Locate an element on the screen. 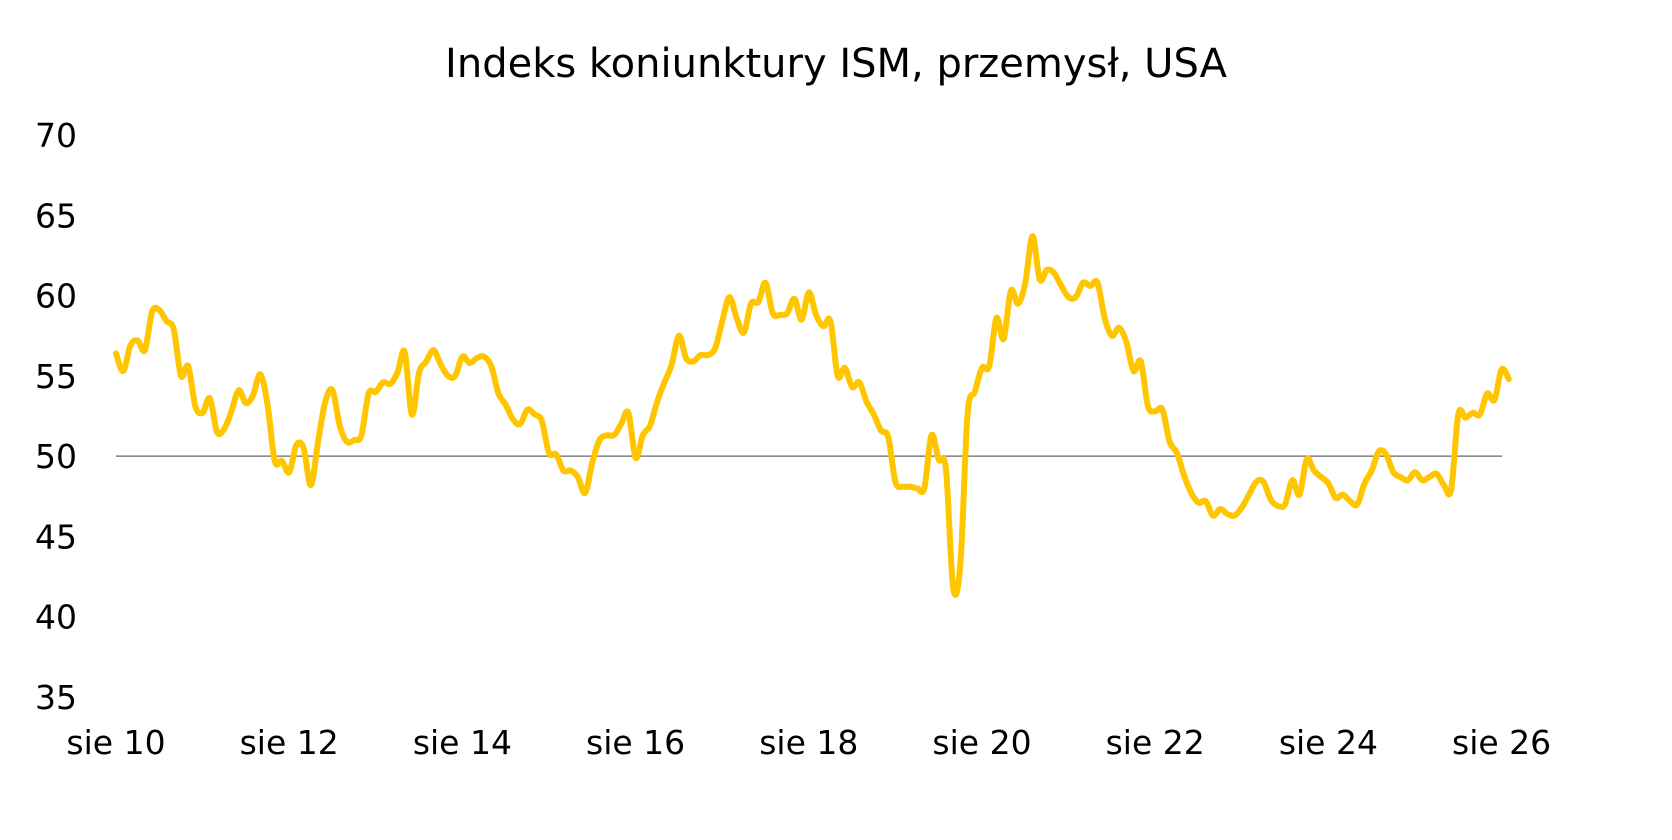 Image resolution: width=1672 pixels, height=840 pixels. x-tick-label: sie 16 is located at coordinates (635, 742).